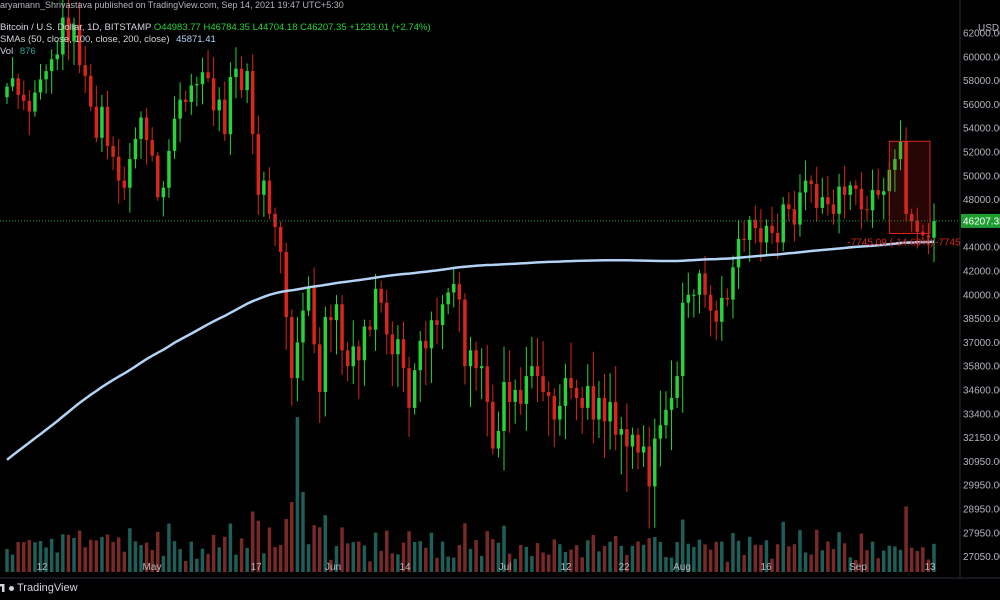 The image size is (1000, 600). Describe the element at coordinates (18, 51) in the screenshot. I see `volume-legend: Vol 876` at that location.